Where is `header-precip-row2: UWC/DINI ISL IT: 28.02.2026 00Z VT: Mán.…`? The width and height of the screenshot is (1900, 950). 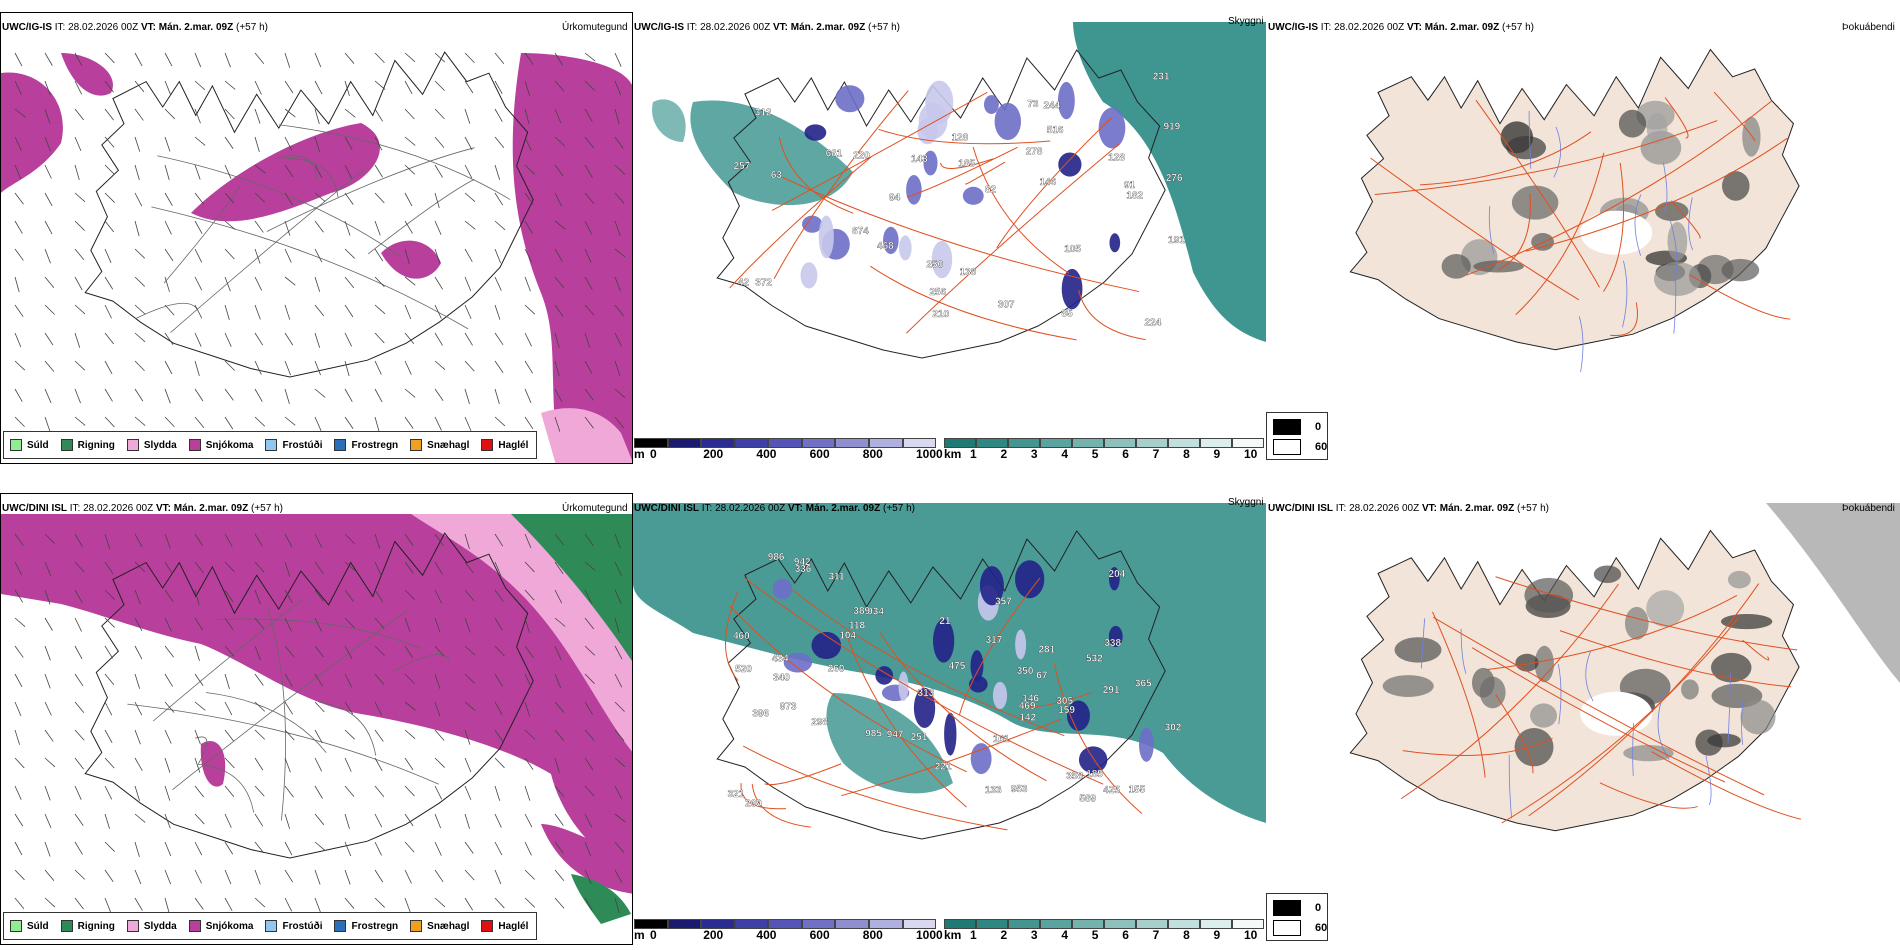 header-precip-row2: UWC/DINI ISL IT: 28.02.2026 00Z VT: Mán.… is located at coordinates (142, 508).